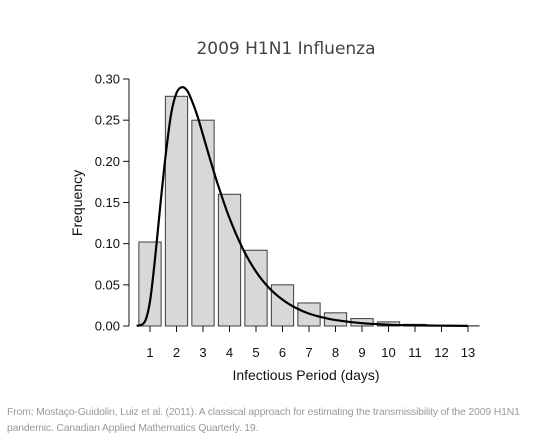  What do you see at coordinates (310, 343) in the screenshot?
I see `x-ticks: 1 2 3 4 5 6 7 8 9 10 11 12 13` at bounding box center [310, 343].